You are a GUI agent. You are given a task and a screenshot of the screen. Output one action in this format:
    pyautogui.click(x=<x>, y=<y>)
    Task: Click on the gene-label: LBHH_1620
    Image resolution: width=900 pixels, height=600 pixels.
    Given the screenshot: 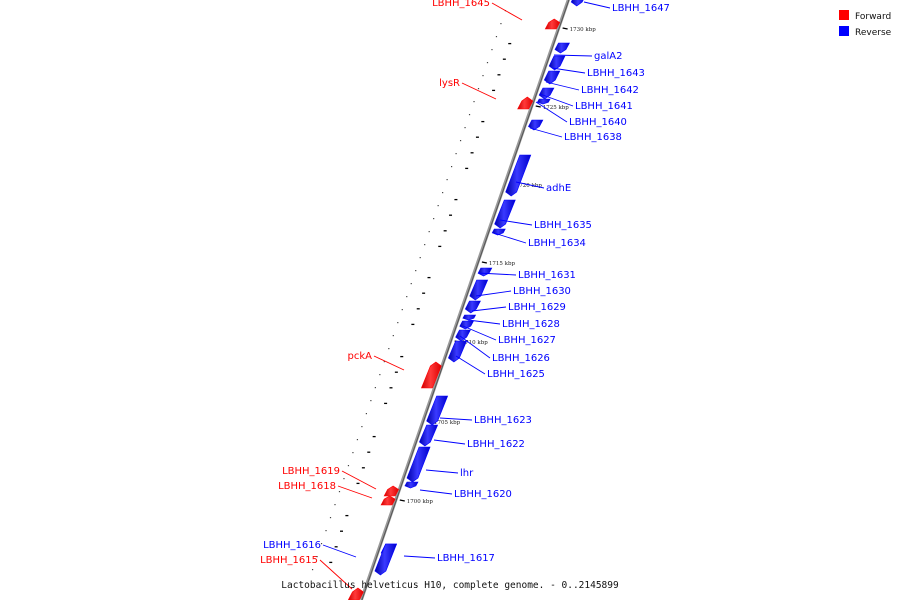 What is the action you would take?
    pyautogui.click(x=483, y=494)
    